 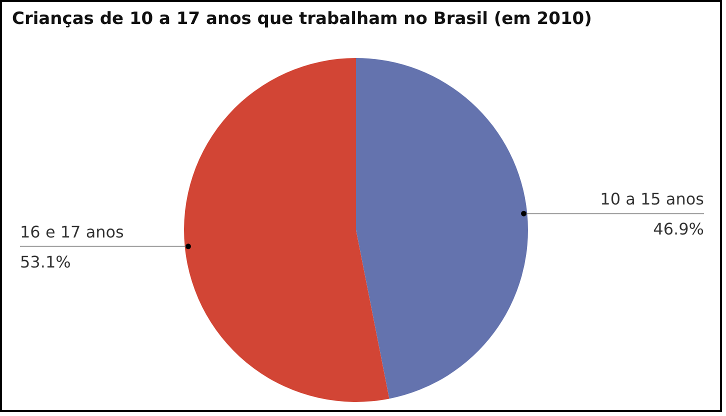 I want to click on chart-title: Crianças de 10 a 17 anos que trabalham no Brasil (em 2010), so click(x=302, y=19).